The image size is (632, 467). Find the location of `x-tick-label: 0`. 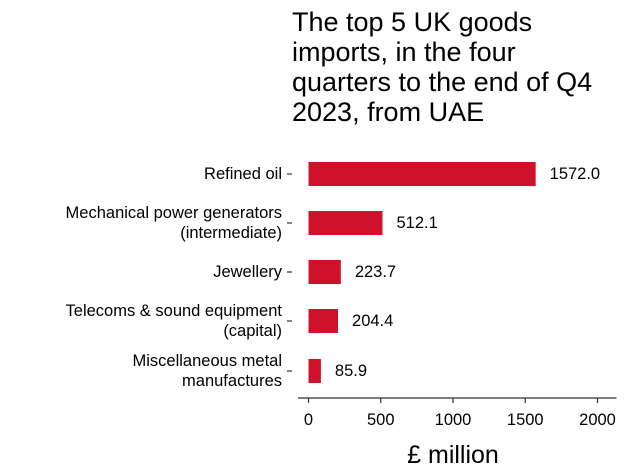

x-tick-label: 0 is located at coordinates (308, 420).